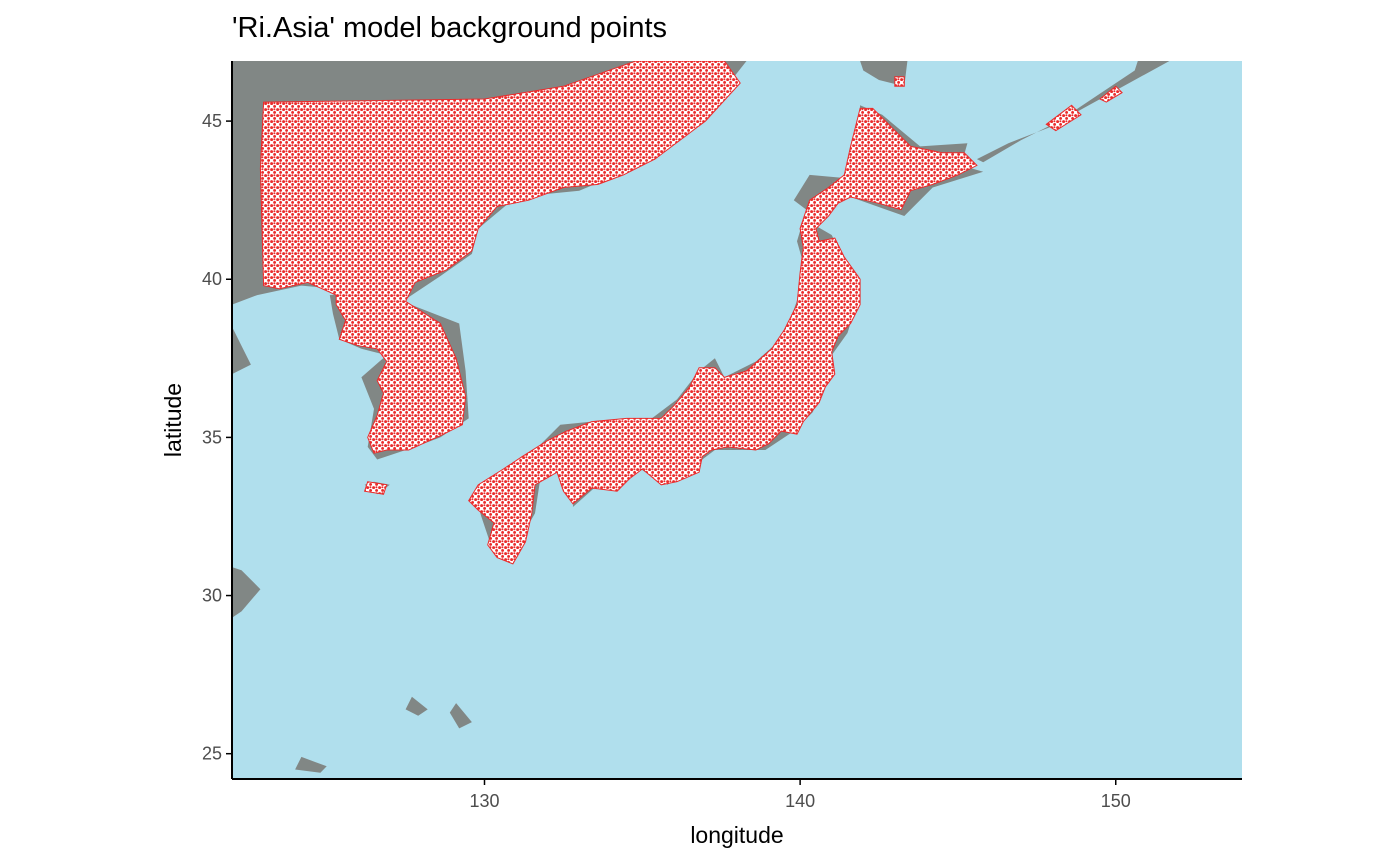 The height and width of the screenshot is (865, 1400). I want to click on y-tick-label: 30, so click(212, 596).